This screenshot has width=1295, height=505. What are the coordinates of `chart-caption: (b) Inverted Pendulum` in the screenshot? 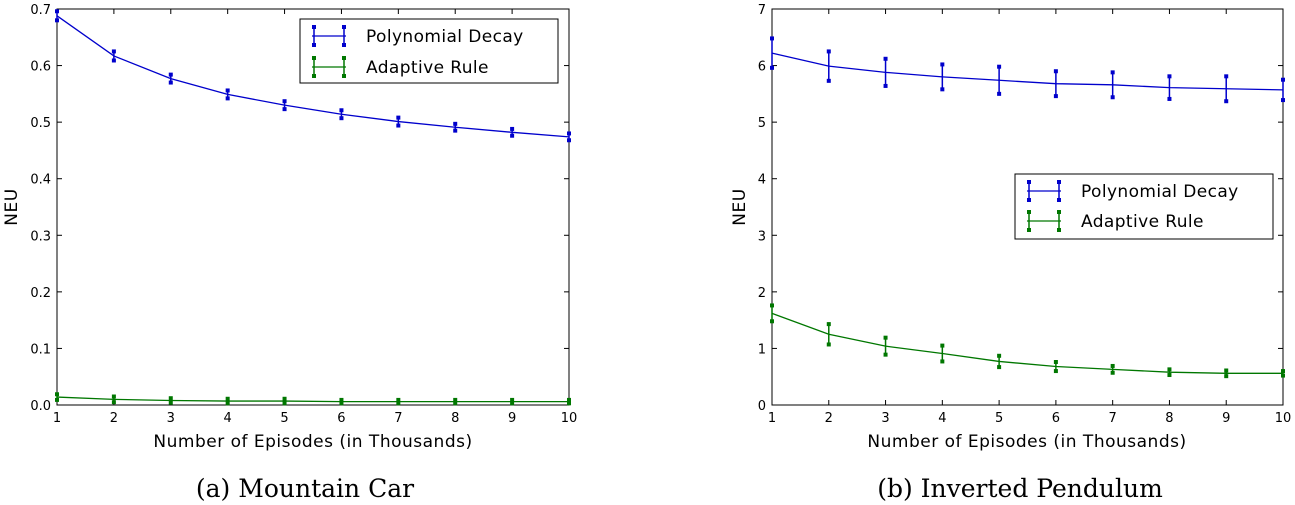 It's located at (1020, 488).